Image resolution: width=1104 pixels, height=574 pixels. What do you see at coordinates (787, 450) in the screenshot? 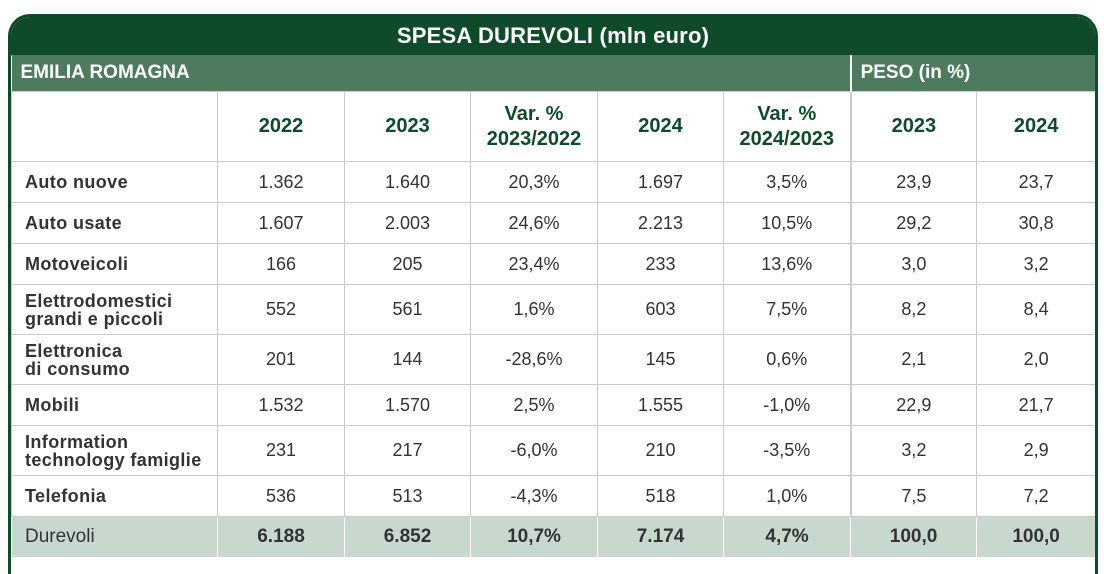
I see `table-cell: -3,5%` at bounding box center [787, 450].